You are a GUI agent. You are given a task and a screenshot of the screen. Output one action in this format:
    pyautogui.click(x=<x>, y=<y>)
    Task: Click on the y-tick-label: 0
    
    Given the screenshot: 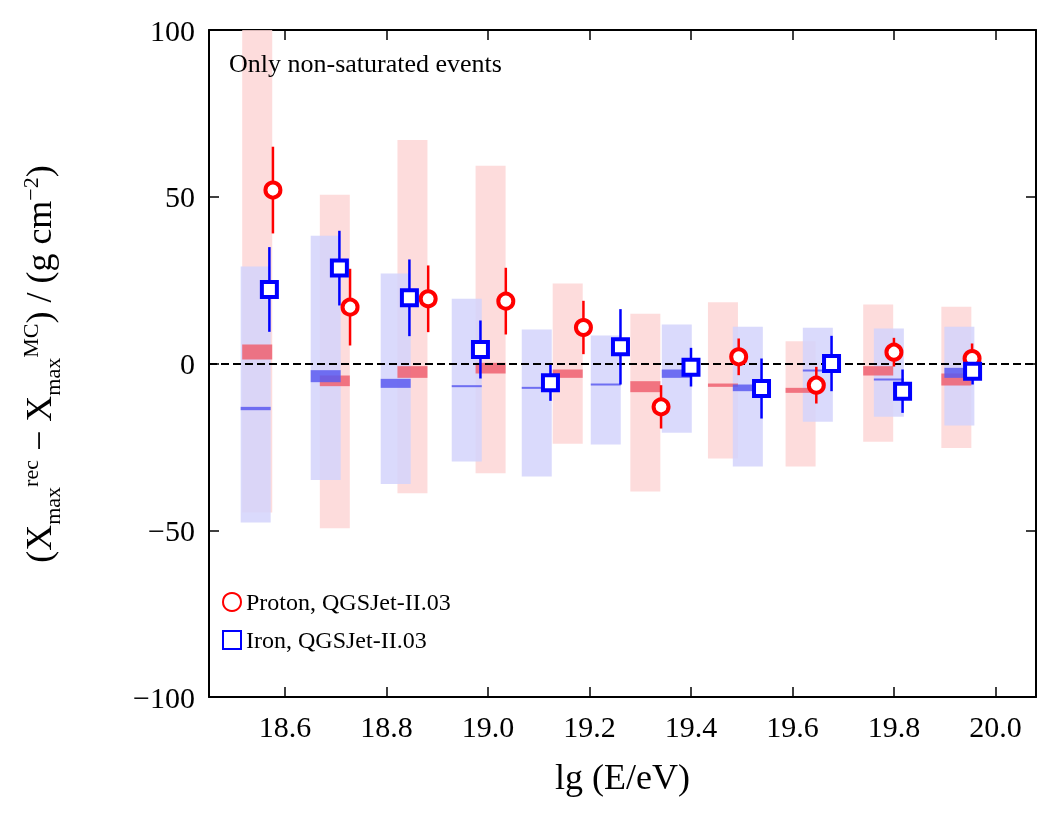 What is the action you would take?
    pyautogui.click(x=187, y=363)
    